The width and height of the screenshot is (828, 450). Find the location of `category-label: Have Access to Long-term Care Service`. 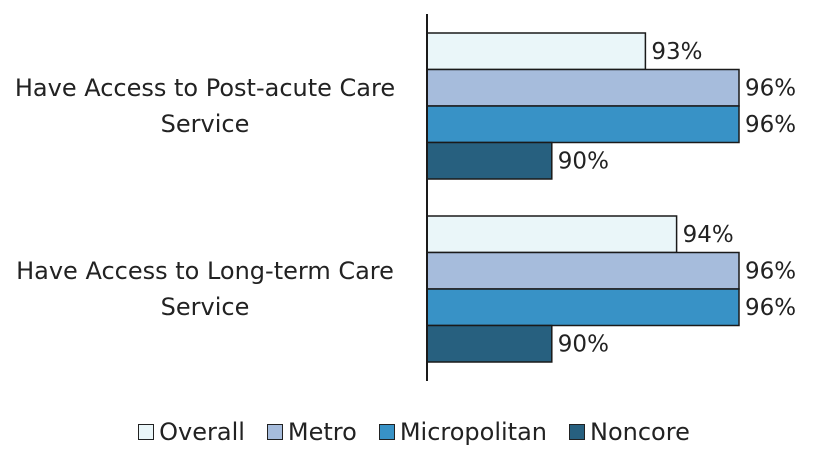

category-label: Have Access to Long-term Care Service is located at coordinates (205, 289).